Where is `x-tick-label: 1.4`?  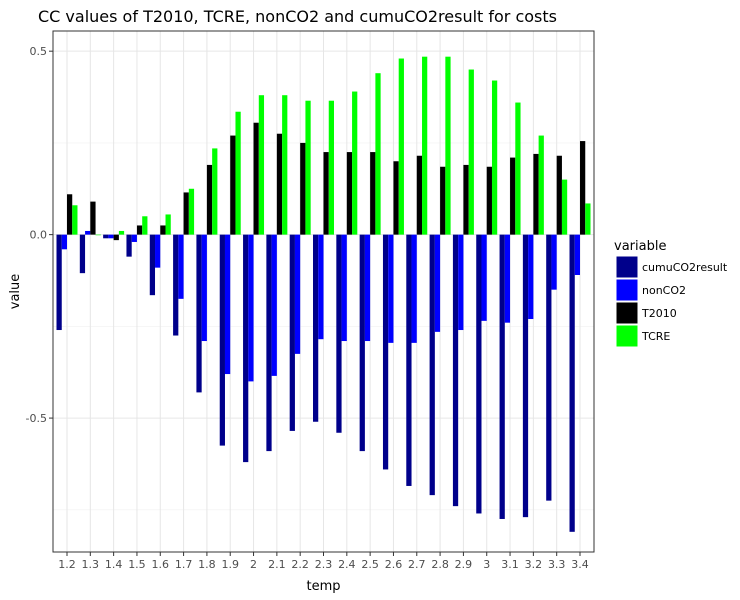
x-tick-label: 1.4 is located at coordinates (114, 564).